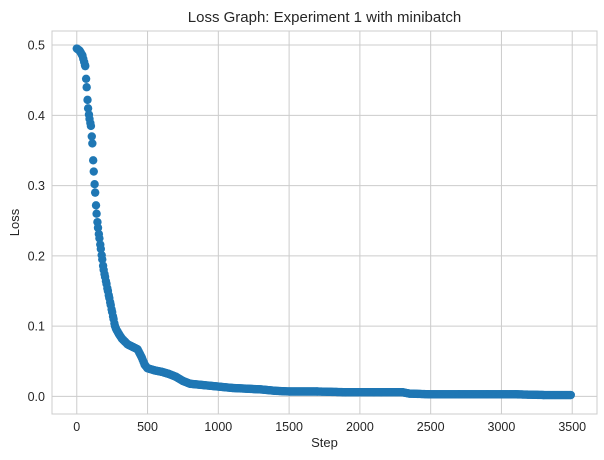  I want to click on x-axis-label: Step, so click(324, 442).